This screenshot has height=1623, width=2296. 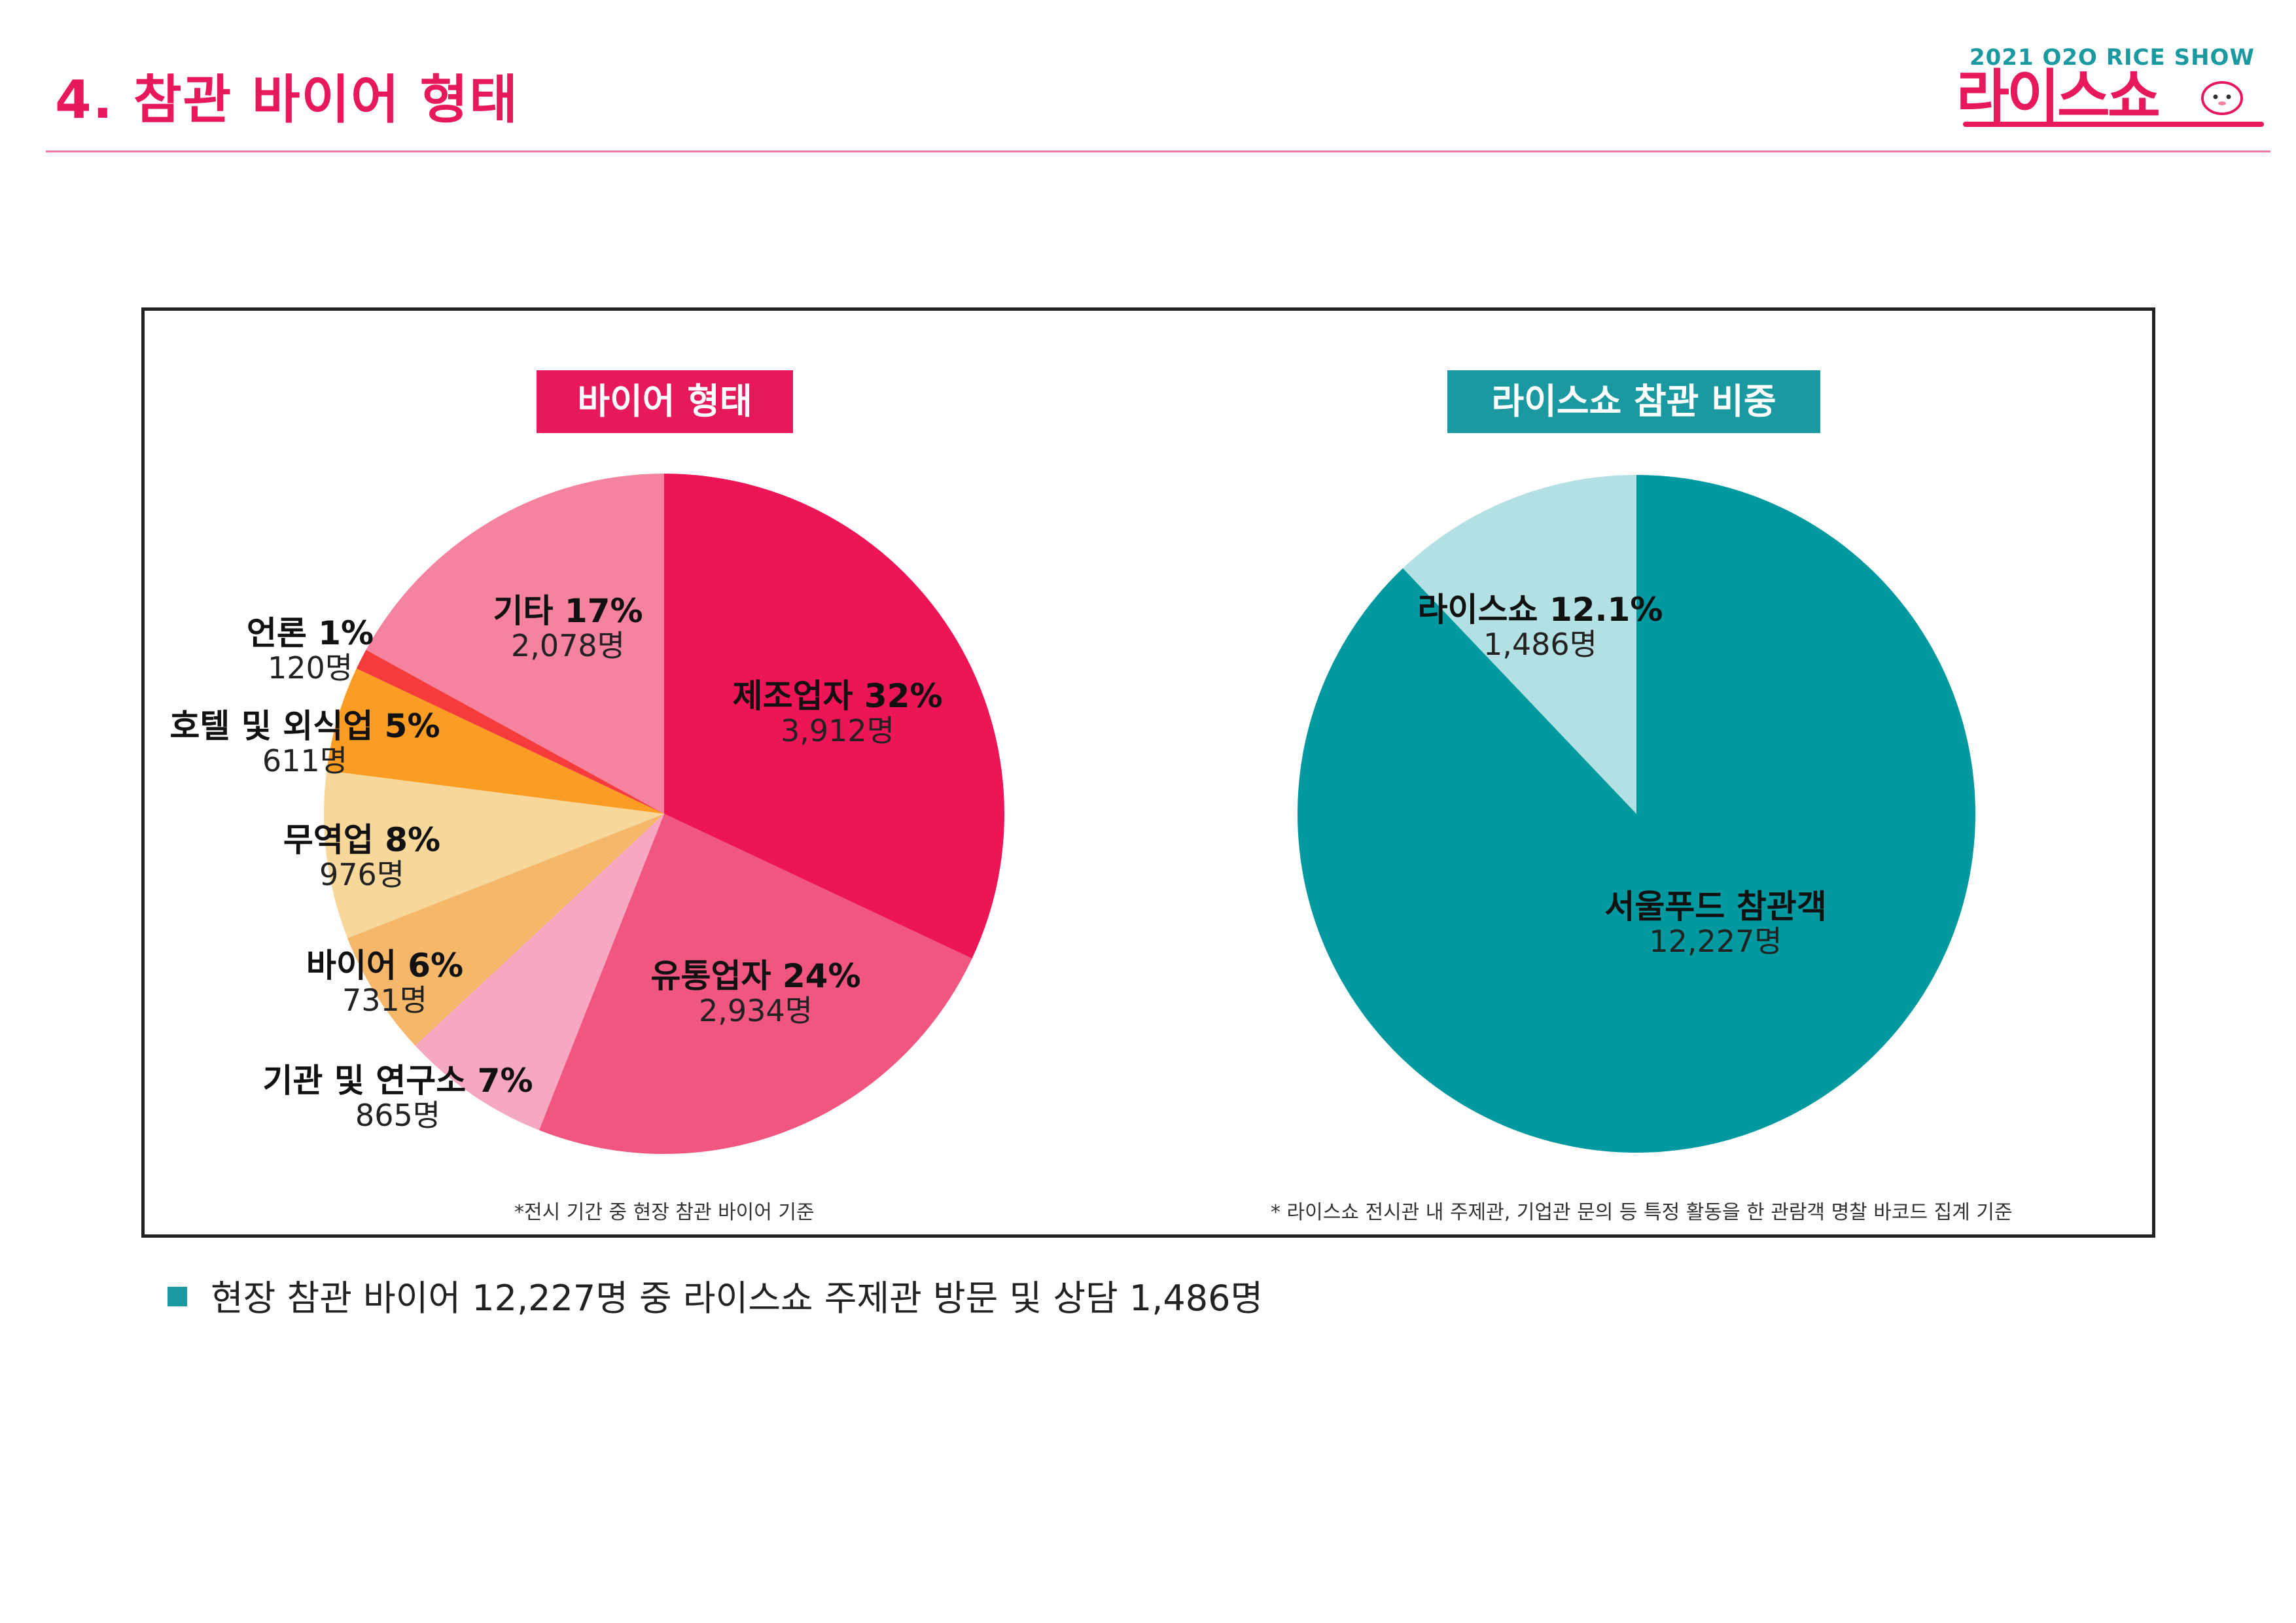 What do you see at coordinates (310, 668) in the screenshot?
I see `slice-count-press: 120명` at bounding box center [310, 668].